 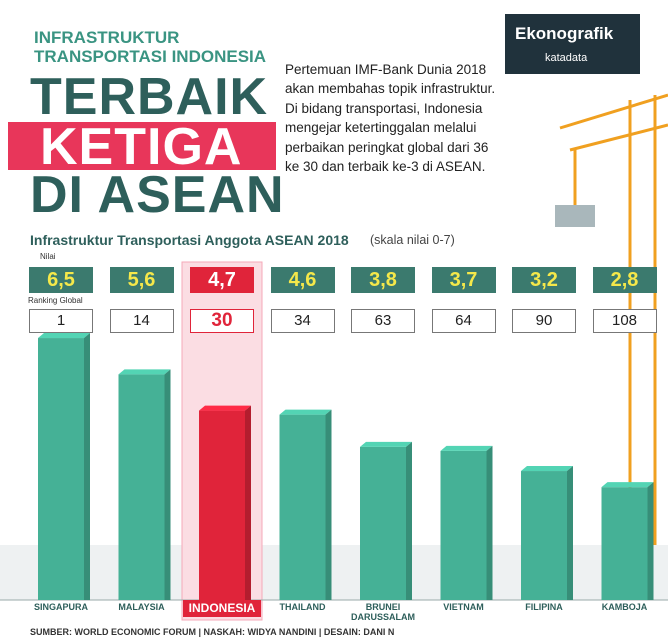 I want to click on headline: TERBAIK, so click(x=149, y=97).